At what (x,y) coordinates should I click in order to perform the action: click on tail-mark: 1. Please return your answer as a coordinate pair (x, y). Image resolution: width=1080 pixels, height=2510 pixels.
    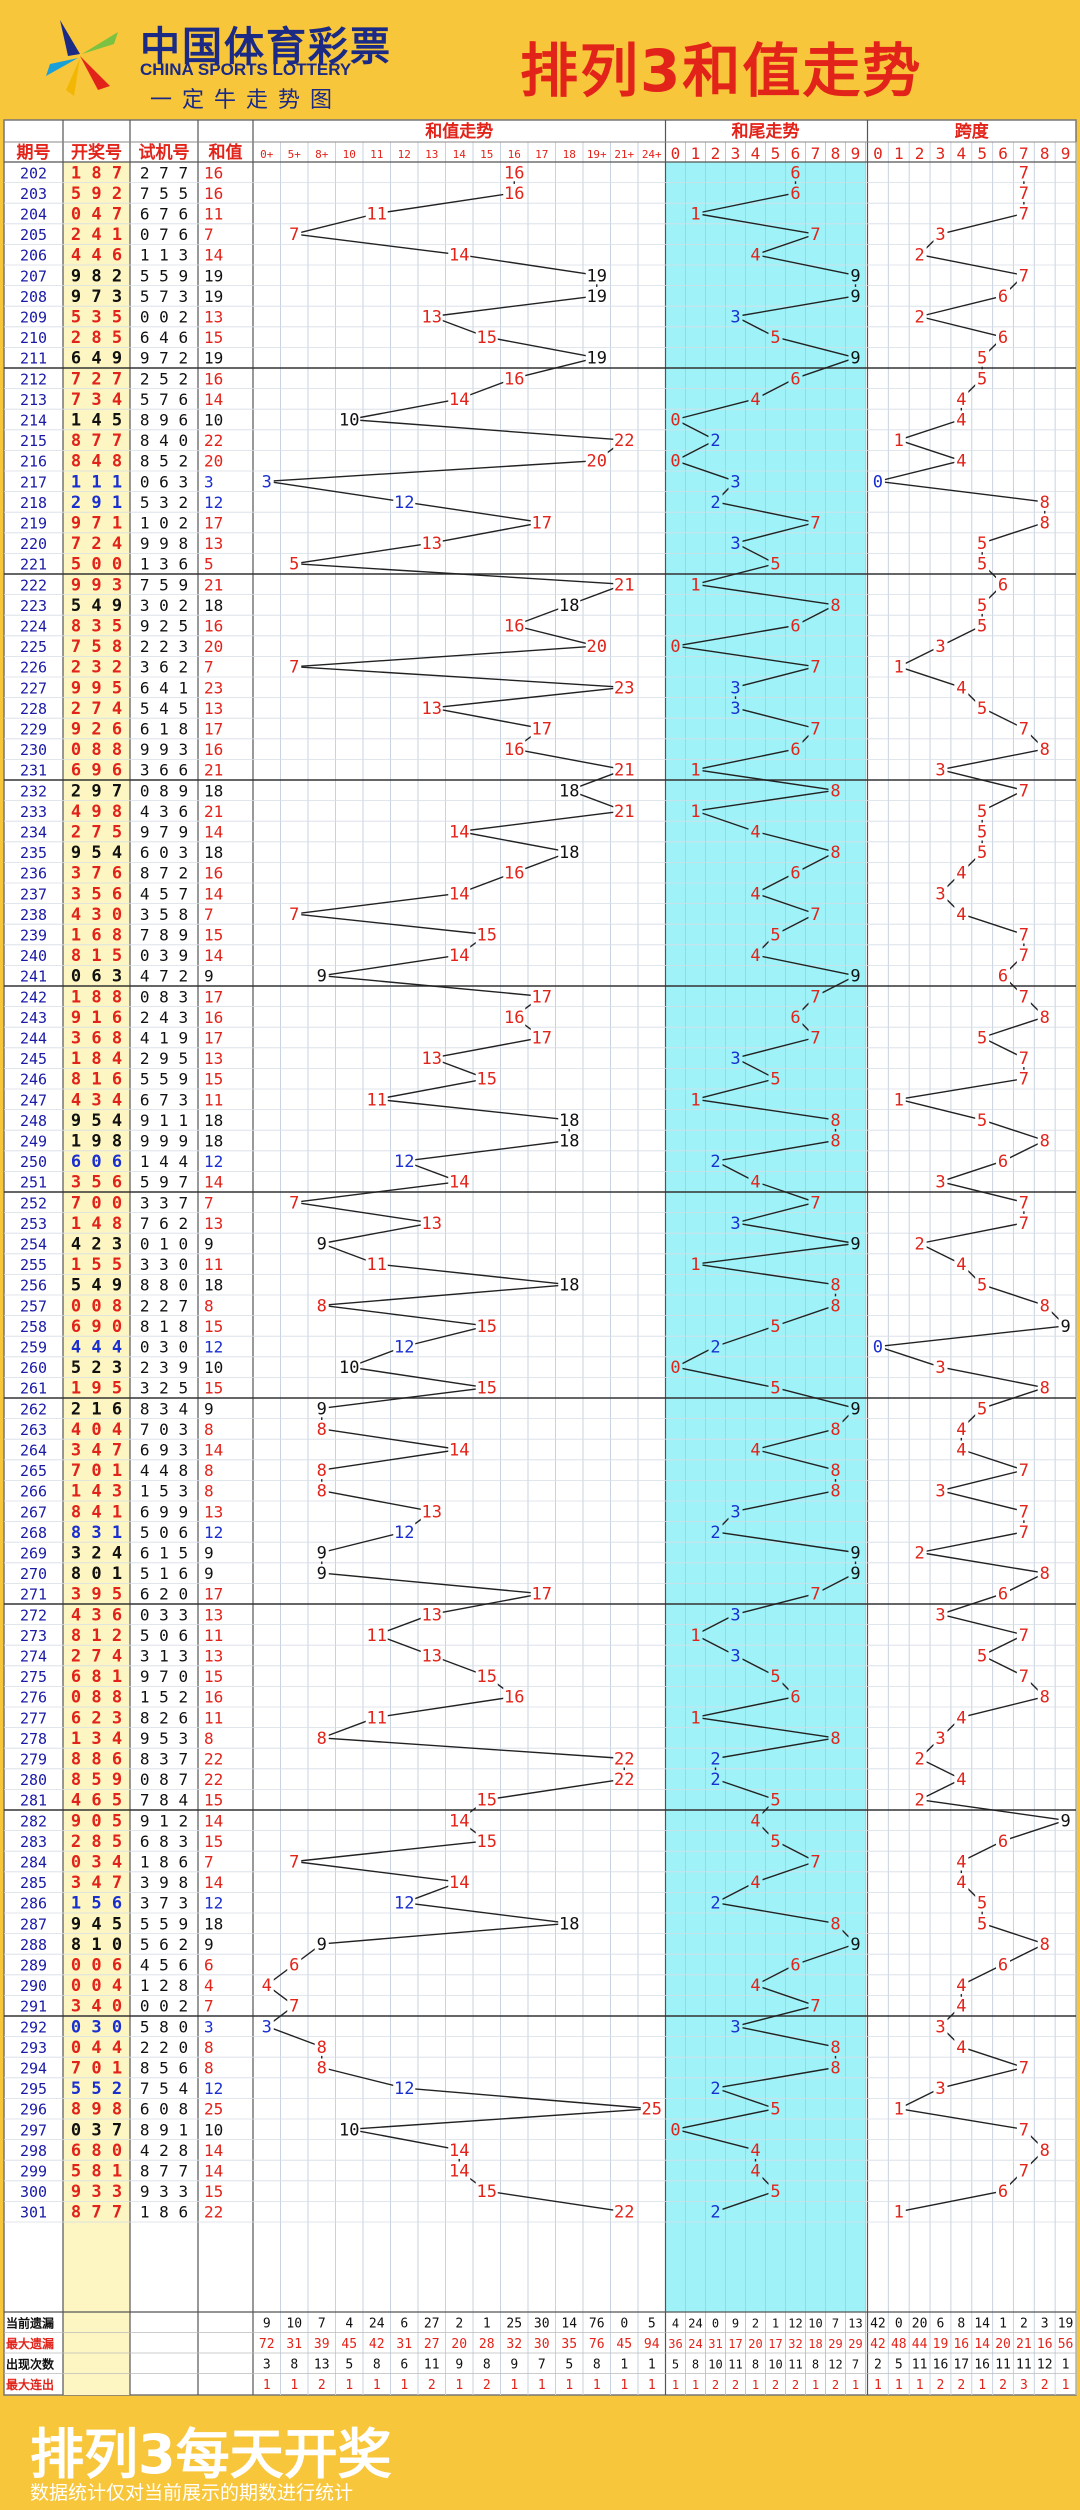
    Looking at the image, I should click on (695, 585).